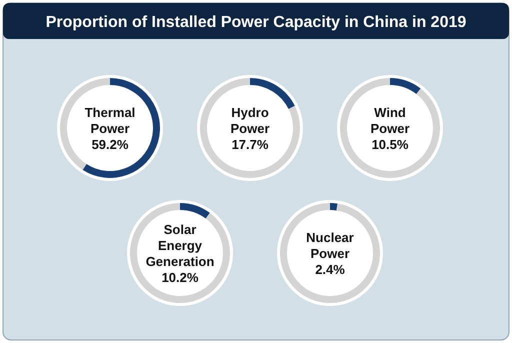 This screenshot has height=343, width=512. I want to click on slice-label: Solar Energy Generation, so click(180, 245).